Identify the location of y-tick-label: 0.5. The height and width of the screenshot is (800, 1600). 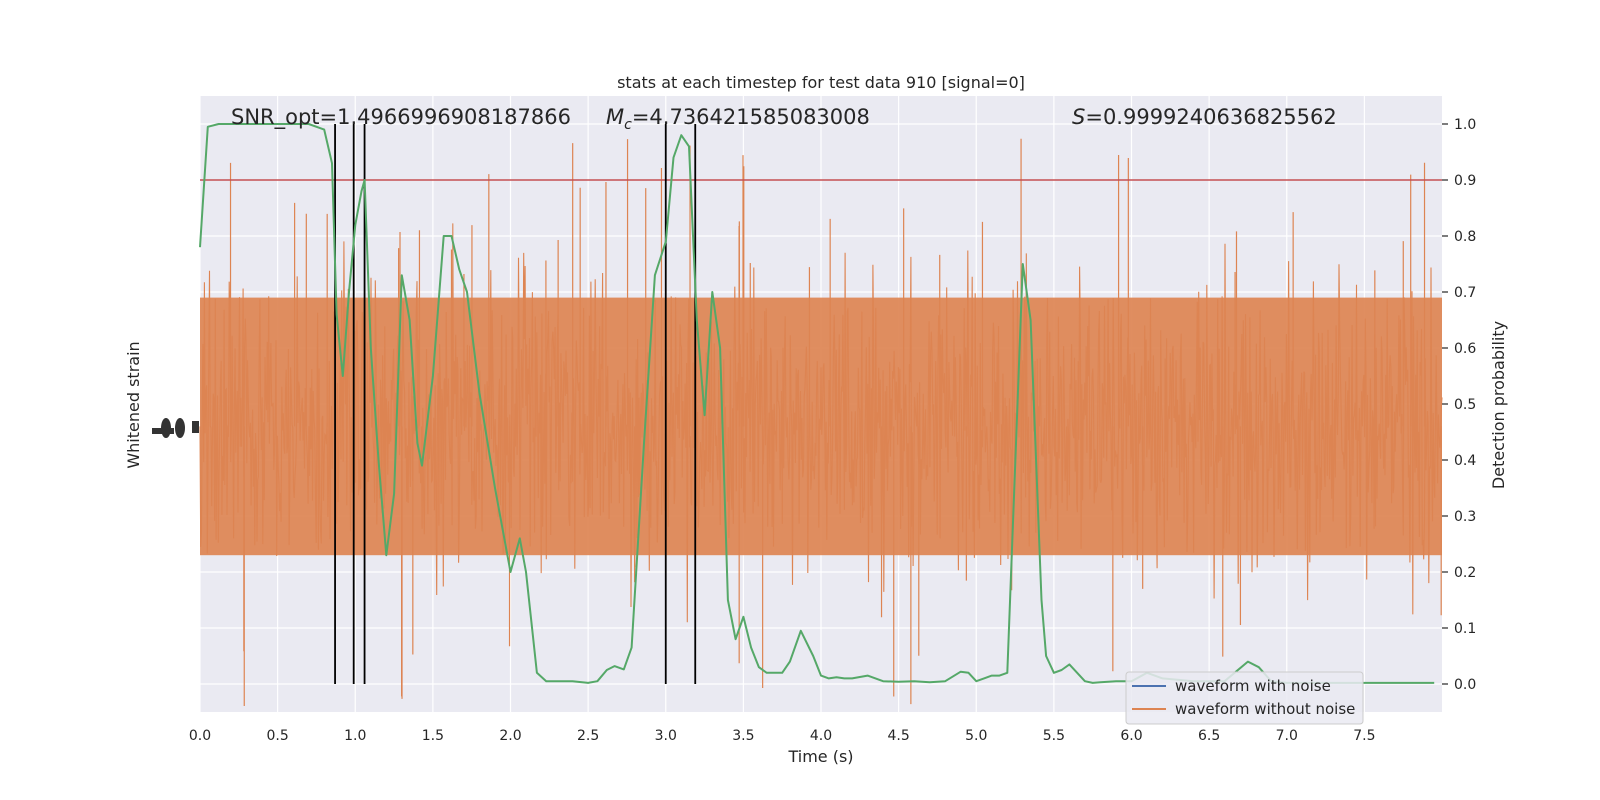
(1465, 405).